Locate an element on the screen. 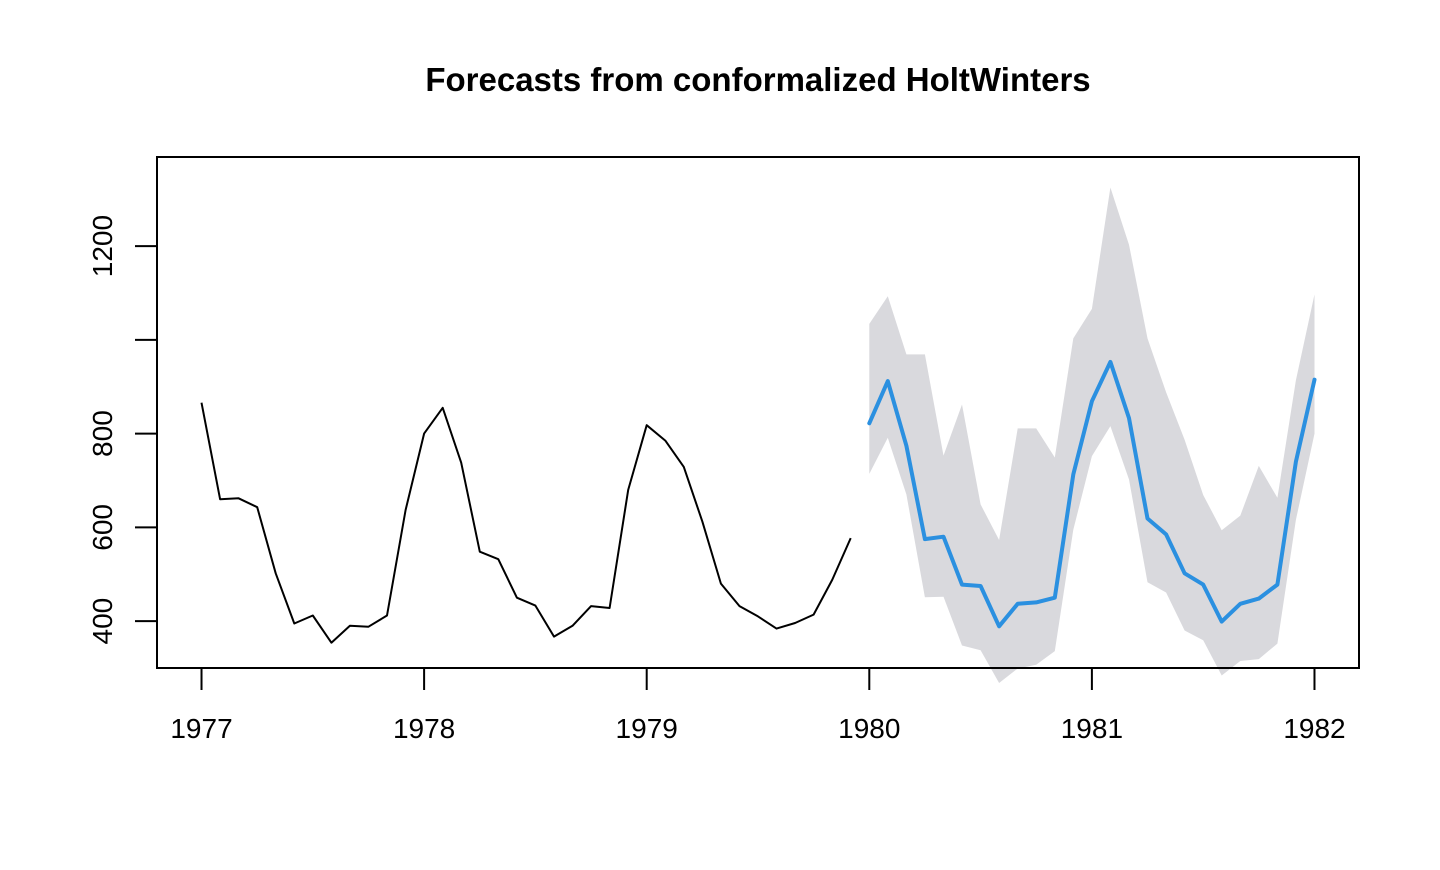 Image resolution: width=1440 pixels, height=870 pixels. x-tick-label: 1979 is located at coordinates (647, 728).